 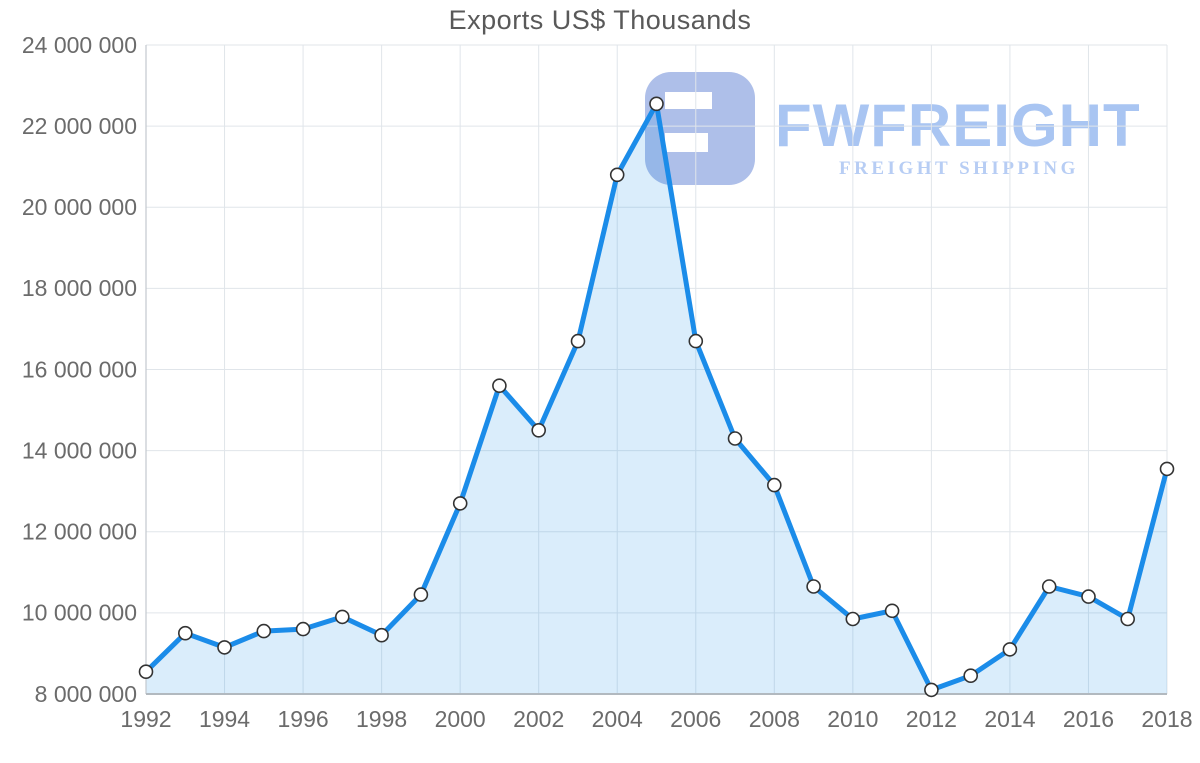 I want to click on data-point-2011, so click(x=892, y=611).